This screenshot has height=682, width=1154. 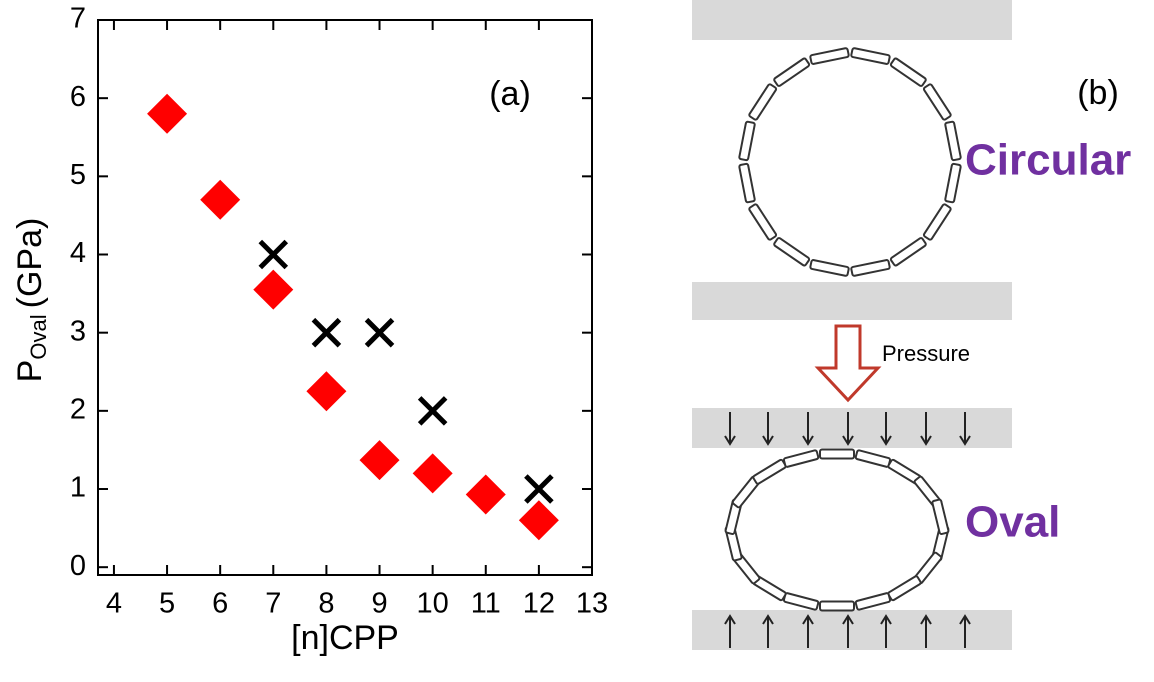 I want to click on y-axis-label: POval (GPa), so click(x=31, y=300).